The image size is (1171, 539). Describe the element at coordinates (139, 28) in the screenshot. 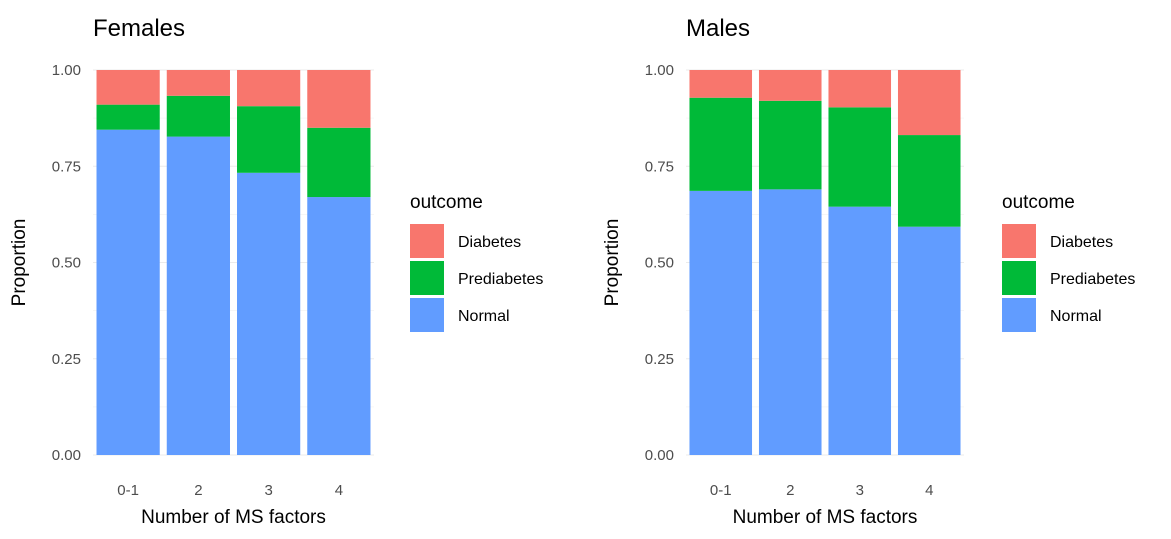

I see `chart-title: Females` at that location.